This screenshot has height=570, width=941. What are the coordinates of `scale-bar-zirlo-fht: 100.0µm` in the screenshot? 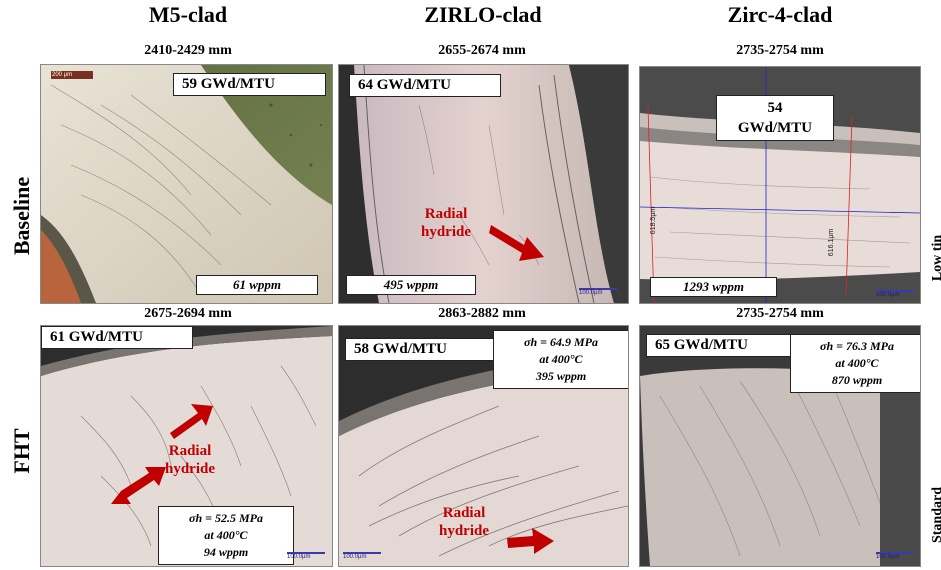 It's located at (362, 555).